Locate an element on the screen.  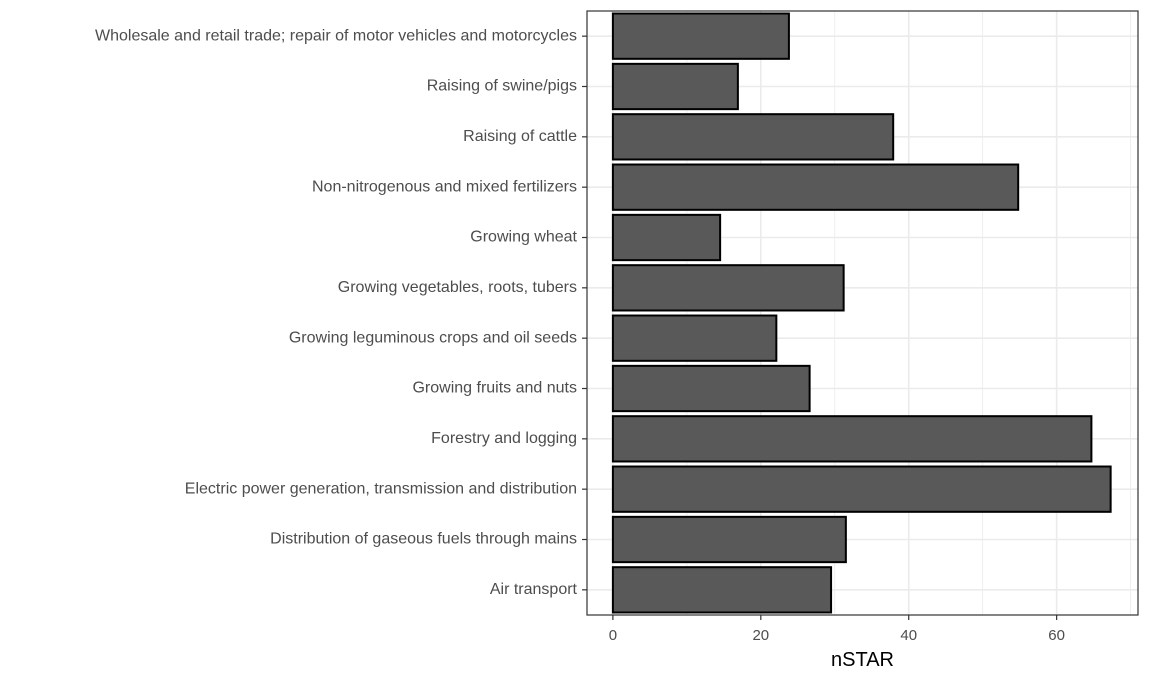
x-tick-label: 0 is located at coordinates (613, 635).